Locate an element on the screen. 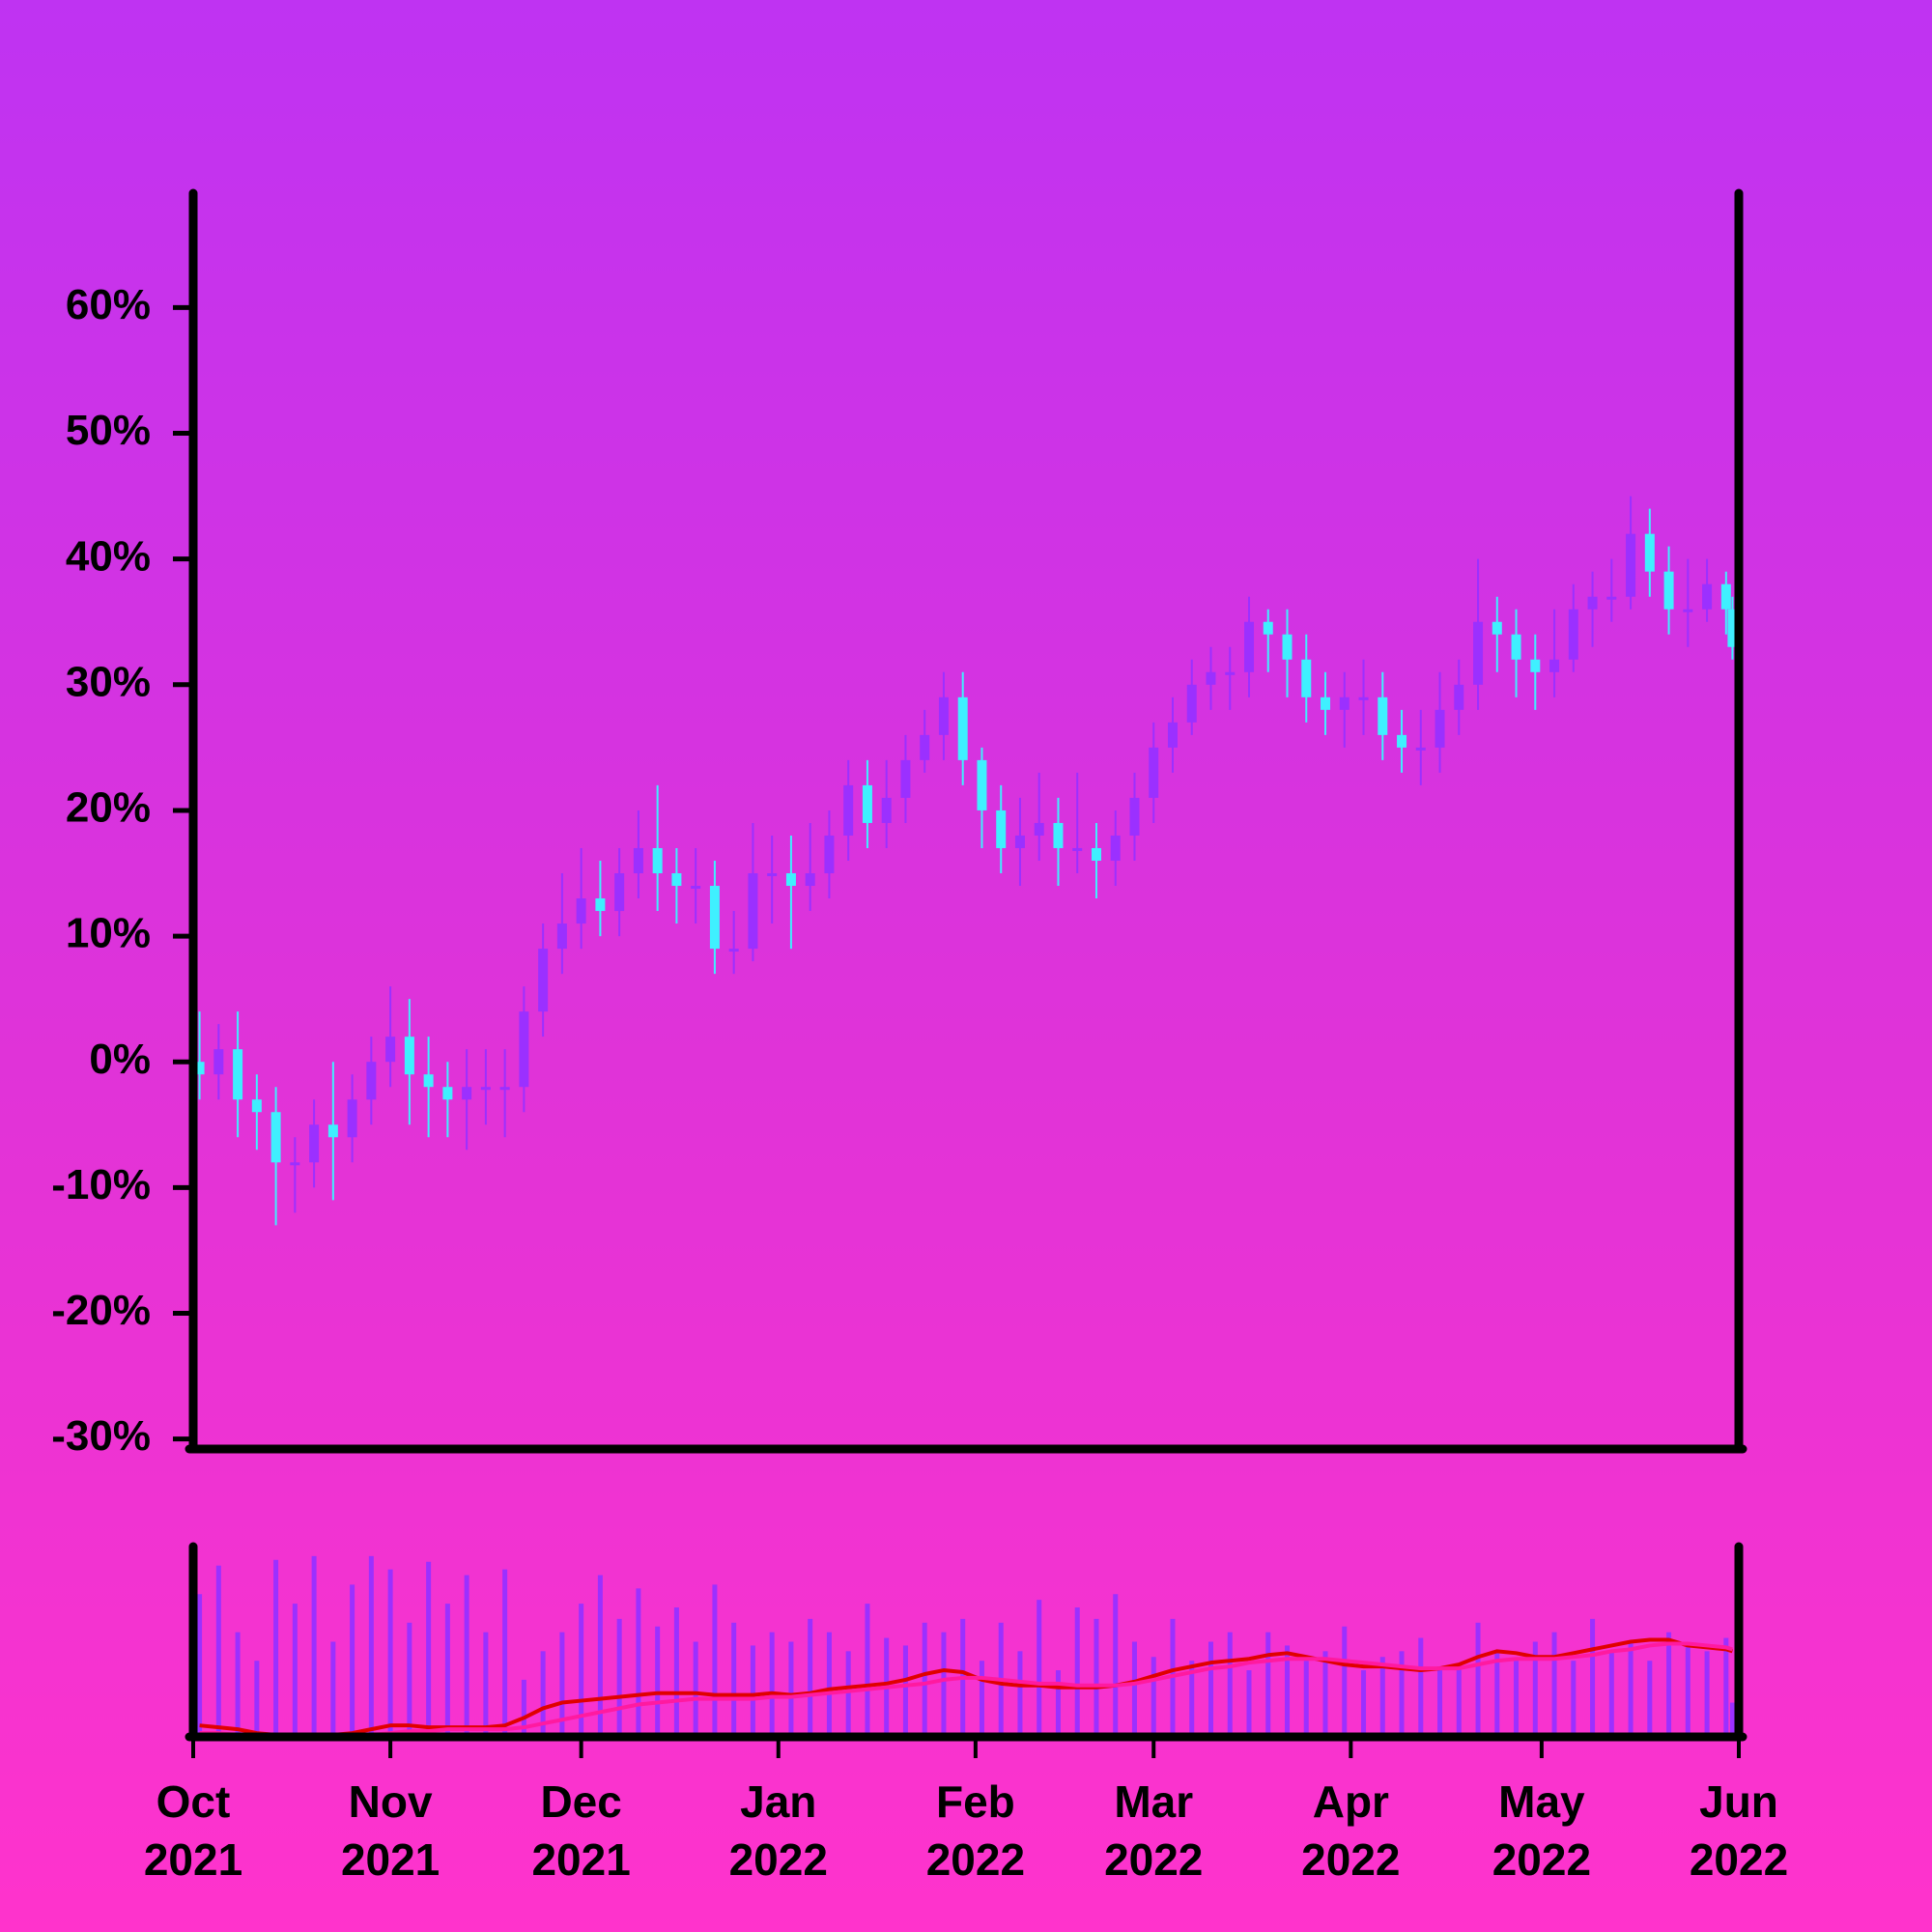 Image resolution: width=1932 pixels, height=1932 pixels. x-tick-label: Mar 2022 is located at coordinates (1154, 1830).